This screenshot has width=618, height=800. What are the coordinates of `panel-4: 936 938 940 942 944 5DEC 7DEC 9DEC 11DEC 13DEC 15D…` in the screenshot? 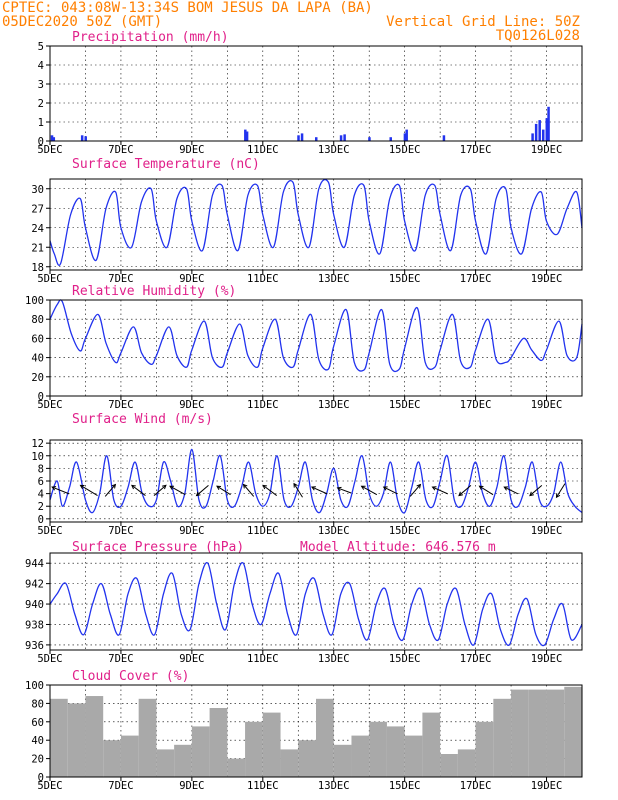 It's located at (304, 602).